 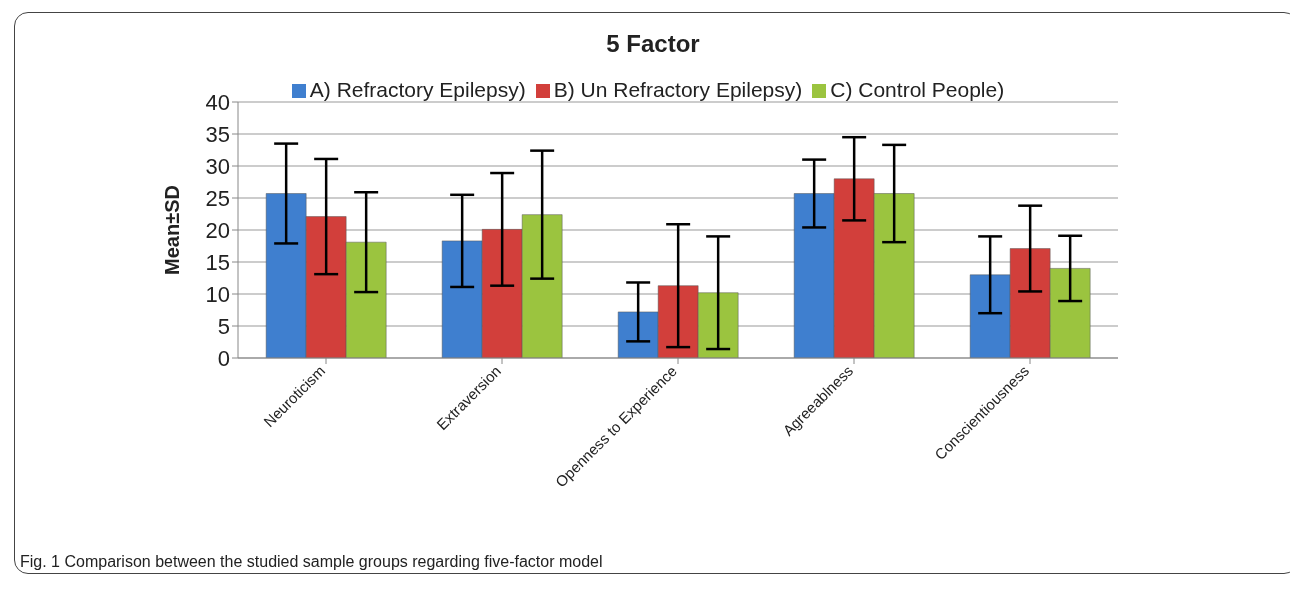 I want to click on y-tick-label: 25, so click(x=217, y=198).